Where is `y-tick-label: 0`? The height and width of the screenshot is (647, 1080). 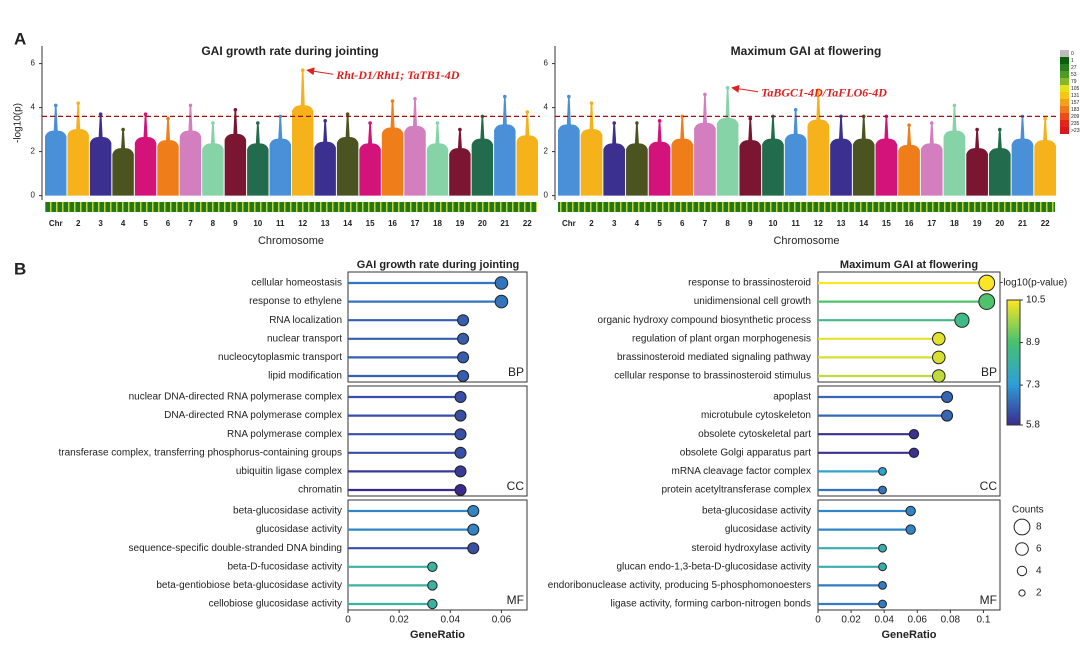 y-tick-label: 0 is located at coordinates (33, 195).